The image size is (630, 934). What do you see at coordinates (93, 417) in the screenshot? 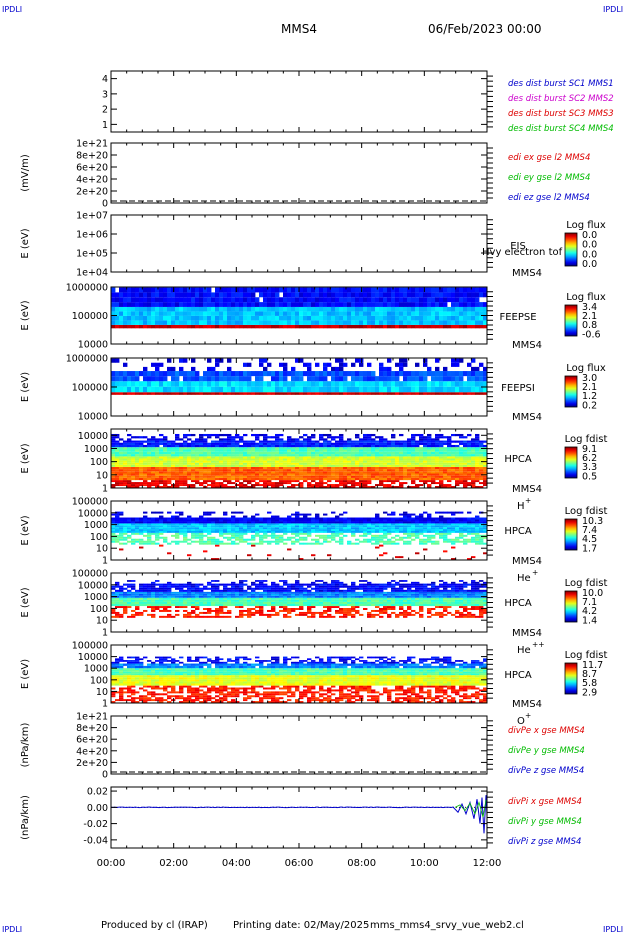
I see `ytick-label-feepsi-2: 10000` at bounding box center [93, 417].